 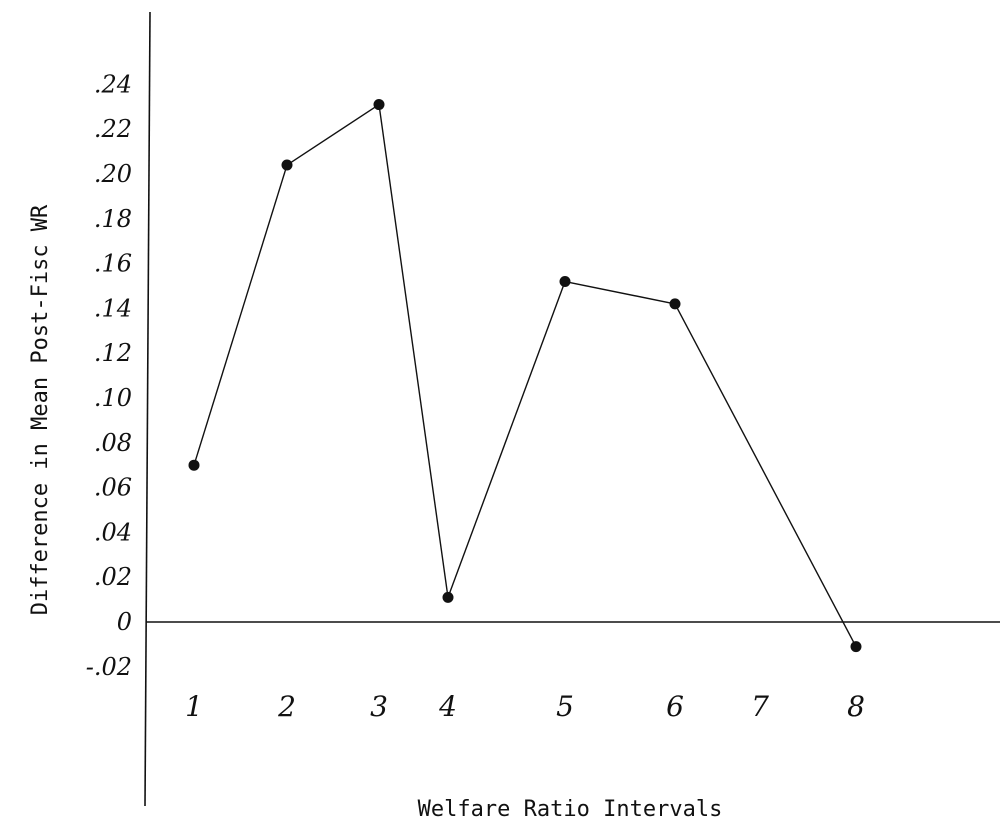 I want to click on y-tick-label: .14, so click(x=113, y=308).